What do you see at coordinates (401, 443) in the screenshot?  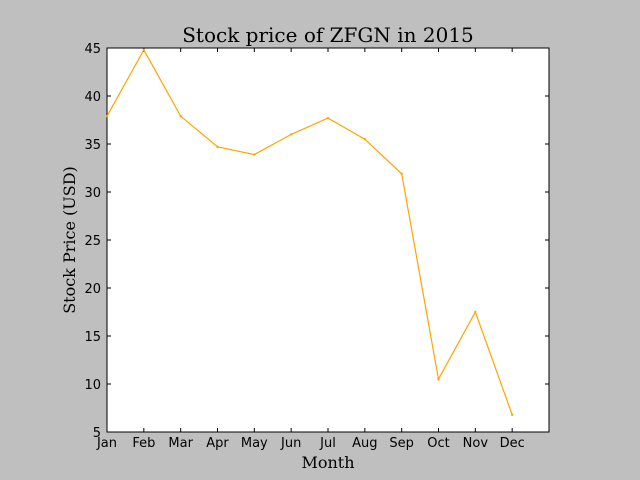 I see `x-tick-label: Sep` at bounding box center [401, 443].